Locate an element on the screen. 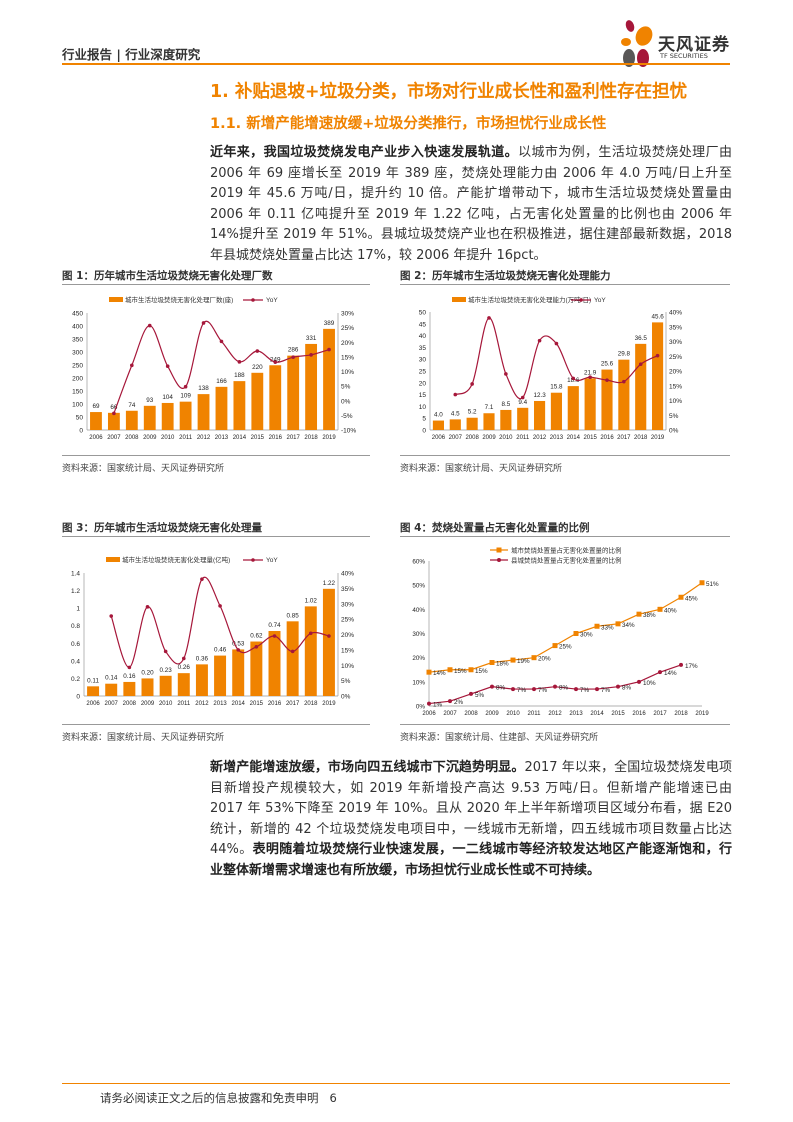 Image resolution: width=793 pixels, height=1122 pixels. bar-data-label: 0.53 is located at coordinates (238, 643).